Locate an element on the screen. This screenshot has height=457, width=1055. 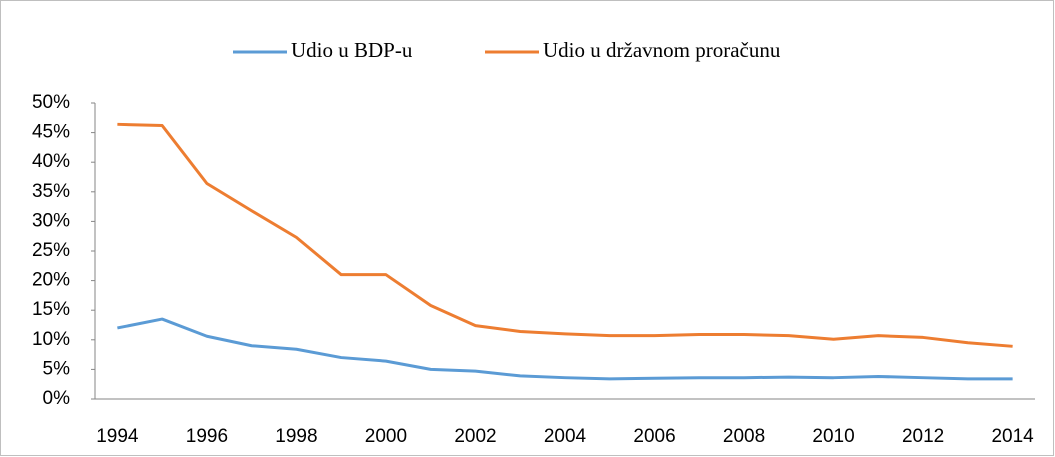
y-tick-label: 35% is located at coordinates (51, 191).